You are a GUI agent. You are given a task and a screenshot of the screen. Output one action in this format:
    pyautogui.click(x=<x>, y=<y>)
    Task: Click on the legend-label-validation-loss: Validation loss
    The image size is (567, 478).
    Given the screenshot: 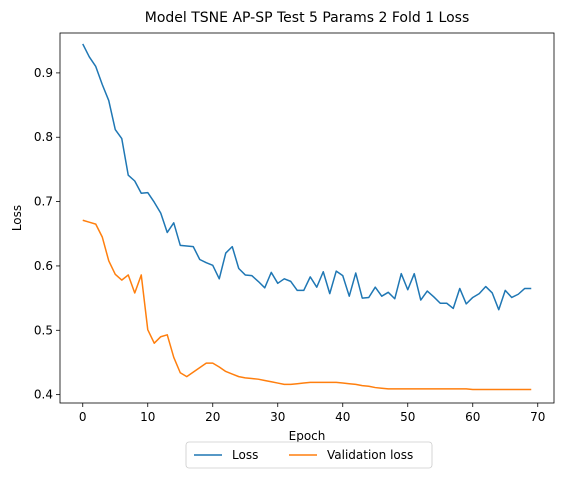 What is the action you would take?
    pyautogui.click(x=370, y=455)
    